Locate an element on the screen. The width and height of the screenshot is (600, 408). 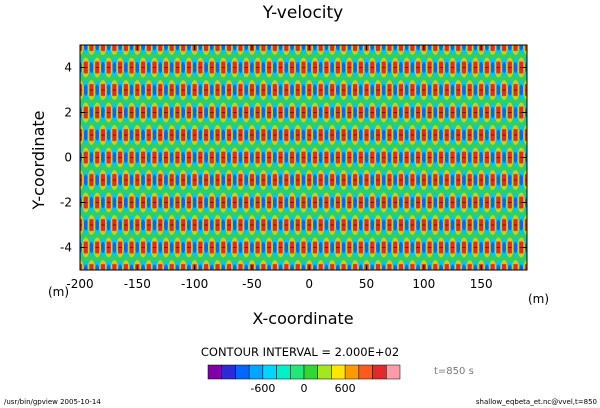
time-label: t=850 s is located at coordinates (454, 371).